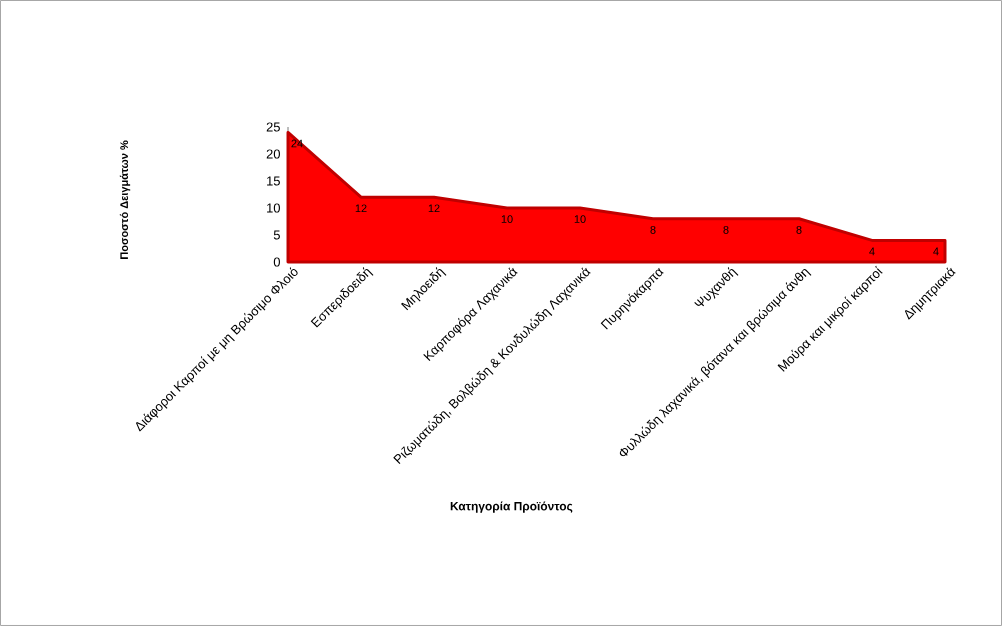  Describe the element at coordinates (125, 199) in the screenshot. I see `y-axis-title: Ποσοστό Δειγμάτων %` at that location.